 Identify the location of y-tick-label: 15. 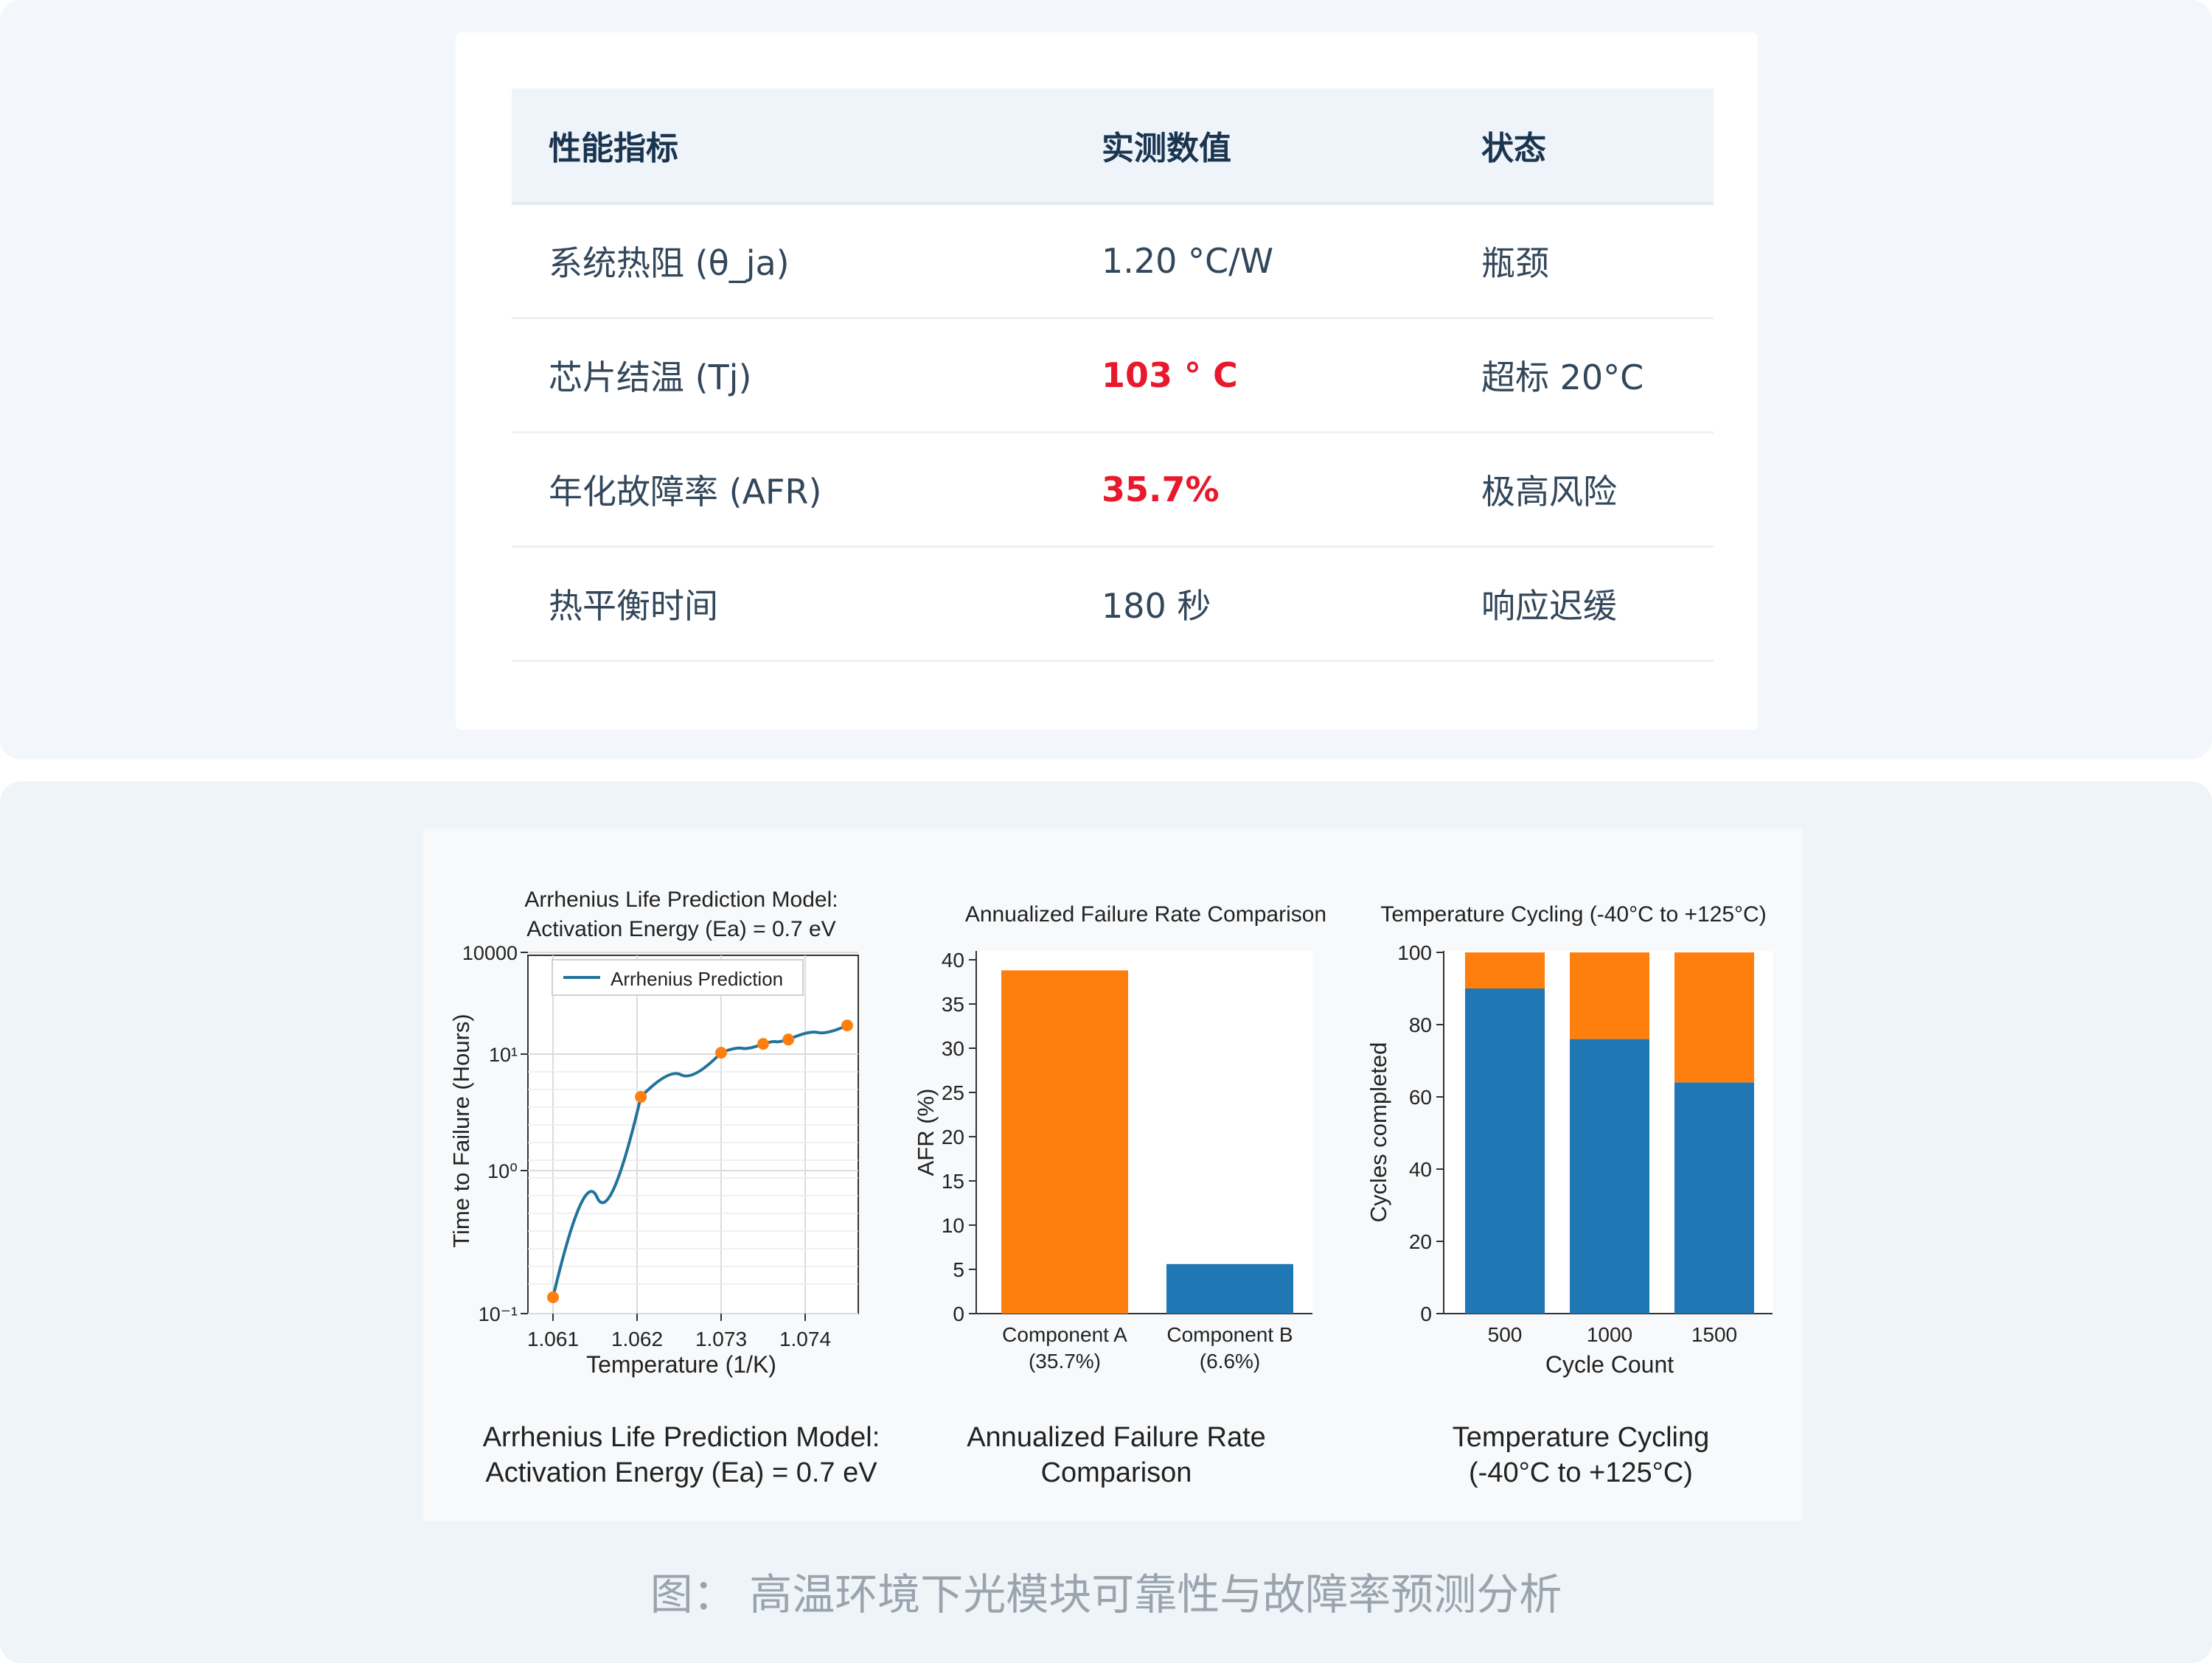
(953, 1181).